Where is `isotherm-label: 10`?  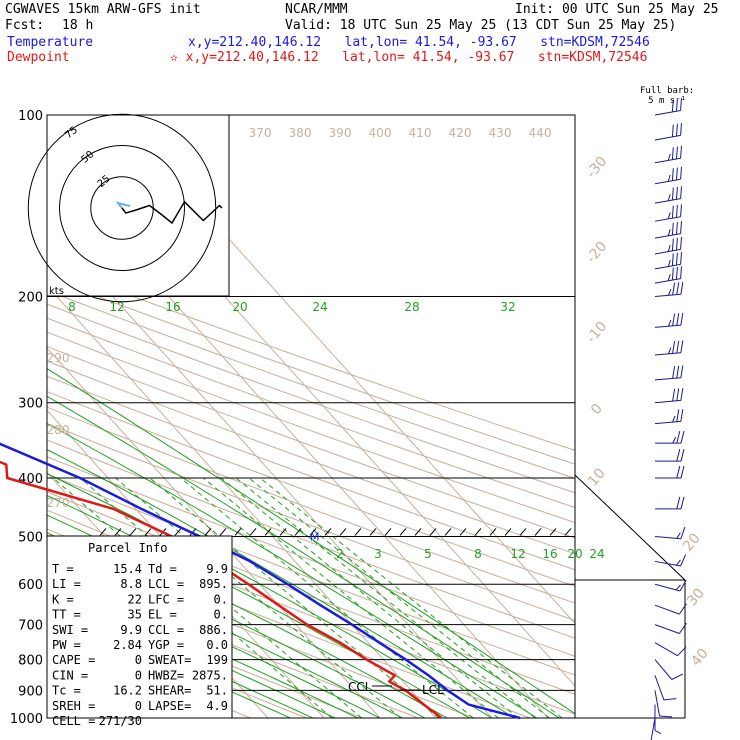 isotherm-label: 10 is located at coordinates (597, 477).